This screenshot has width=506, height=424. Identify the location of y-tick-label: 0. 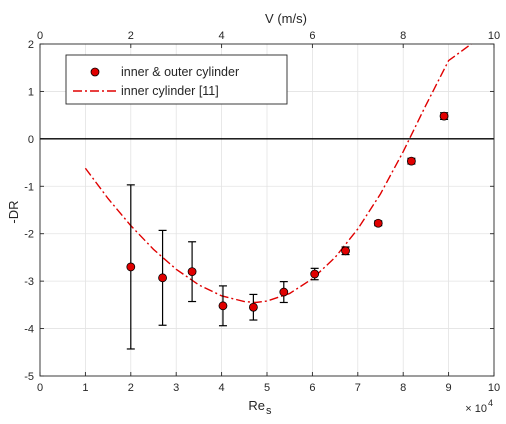
(31, 140).